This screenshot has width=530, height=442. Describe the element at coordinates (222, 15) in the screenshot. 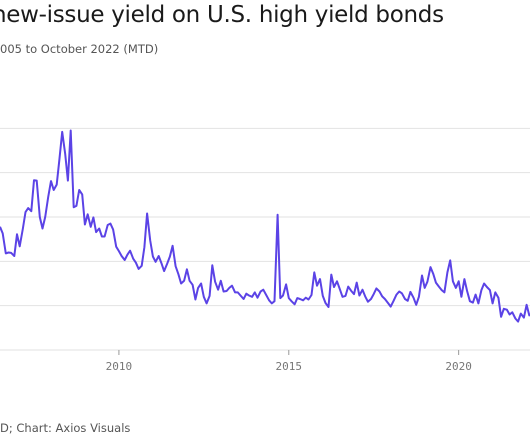

I see `chart-title: new-issue yield on U.S. high yield bonds` at that location.